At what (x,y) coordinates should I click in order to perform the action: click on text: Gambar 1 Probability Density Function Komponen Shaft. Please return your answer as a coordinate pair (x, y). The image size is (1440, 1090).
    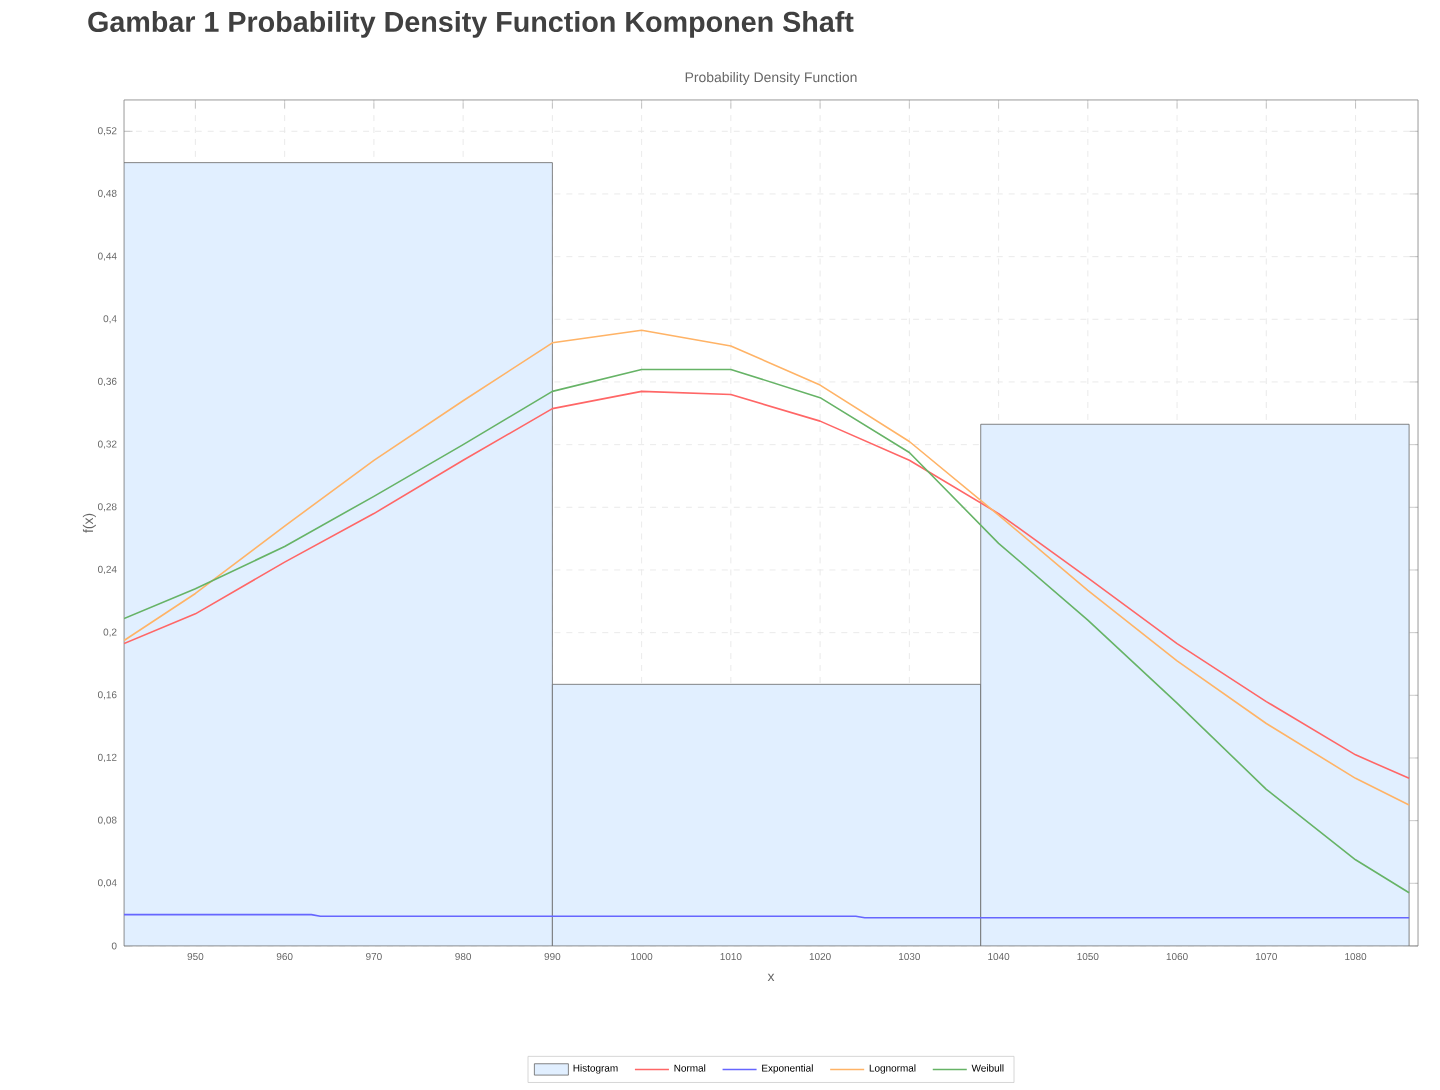
    Looking at the image, I should click on (471, 24).